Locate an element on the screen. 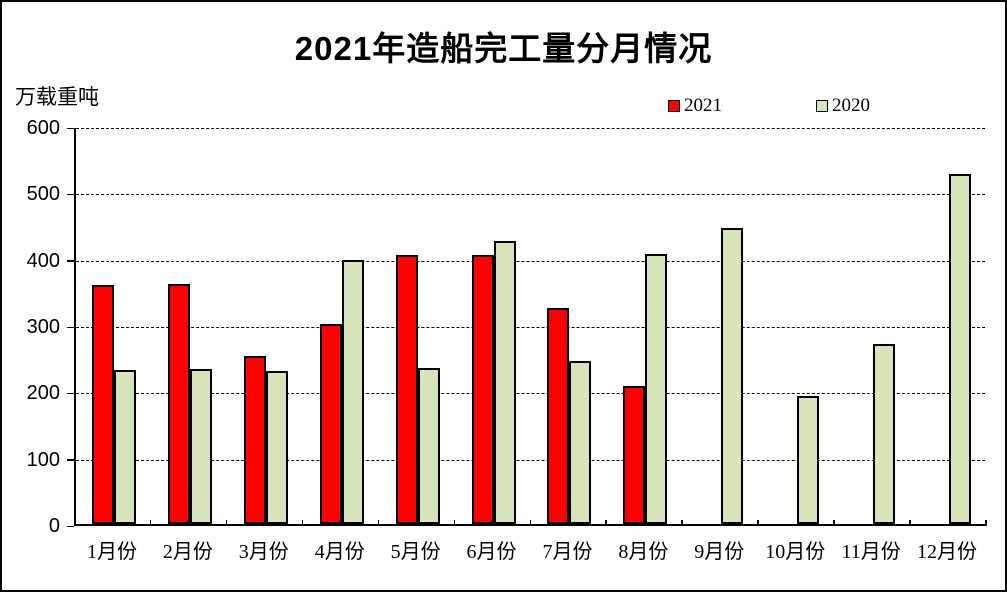 Image resolution: width=1007 pixels, height=592 pixels. y-axis-label-100: 100 is located at coordinates (43, 459).